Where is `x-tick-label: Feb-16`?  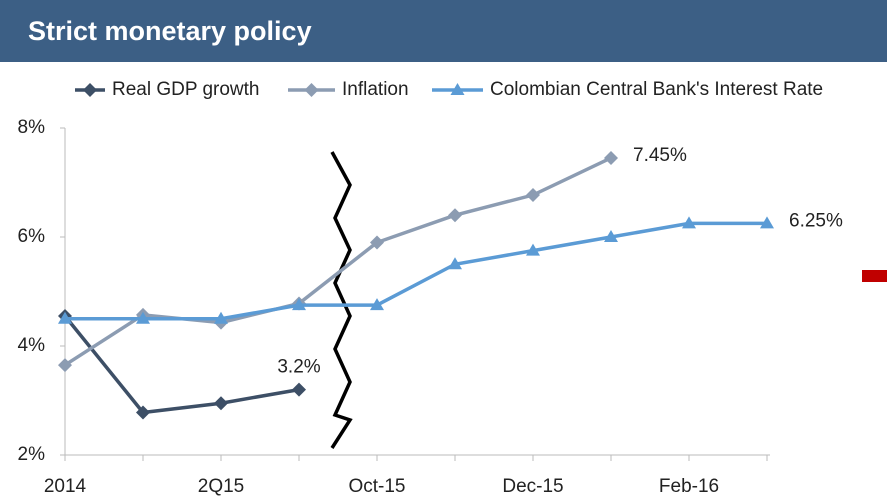
x-tick-label: Feb-16 is located at coordinates (689, 486).